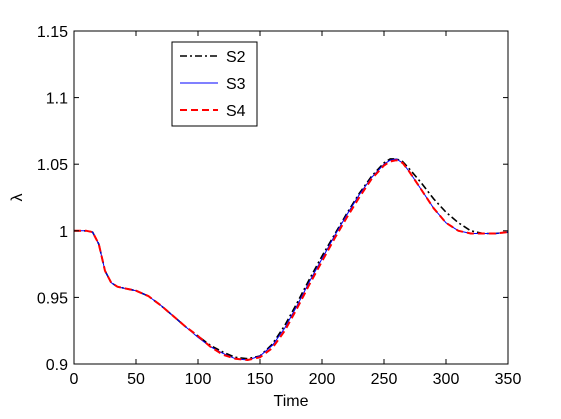 This screenshot has height=419, width=561. I want to click on x-tick-label: 200, so click(322, 379).